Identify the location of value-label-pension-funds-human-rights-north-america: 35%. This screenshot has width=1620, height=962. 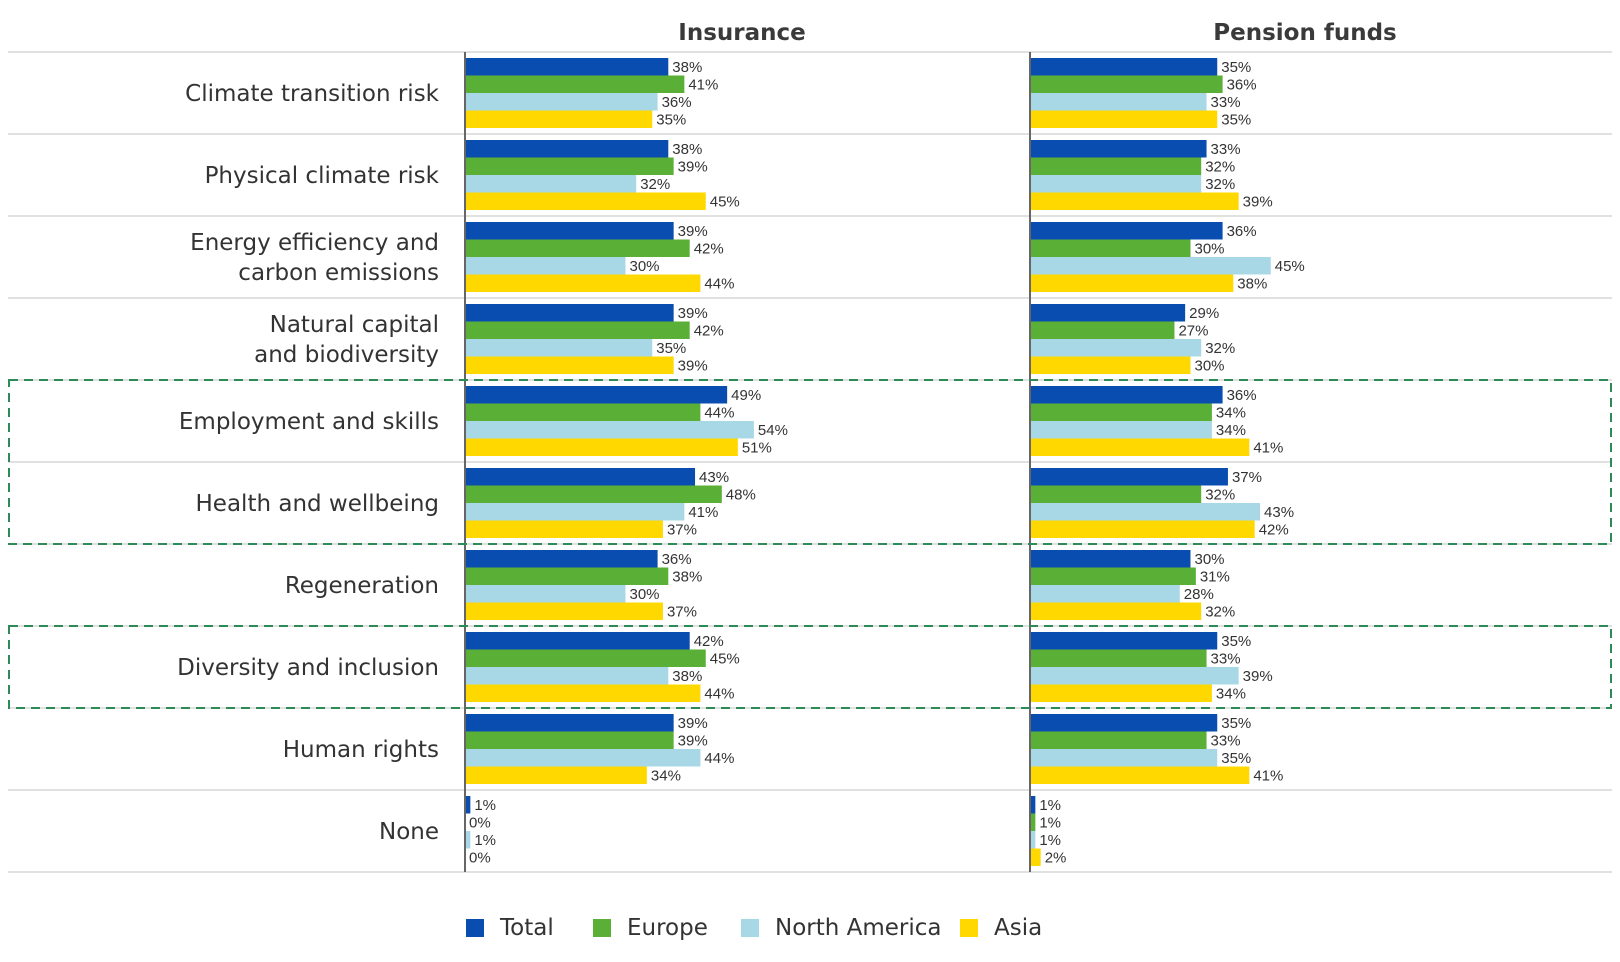
(1236, 758).